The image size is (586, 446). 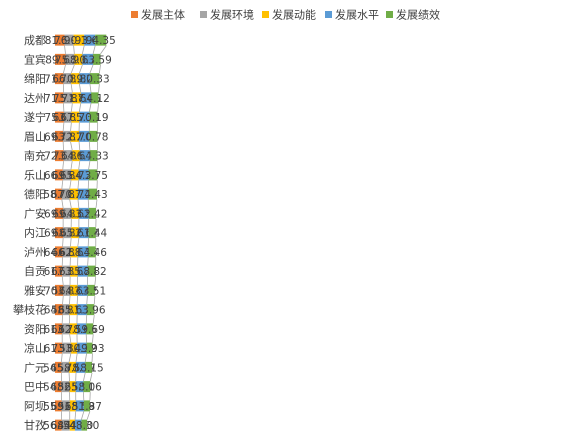 What do you see at coordinates (134, 14) in the screenshot?
I see `legend-swatch` at bounding box center [134, 14].